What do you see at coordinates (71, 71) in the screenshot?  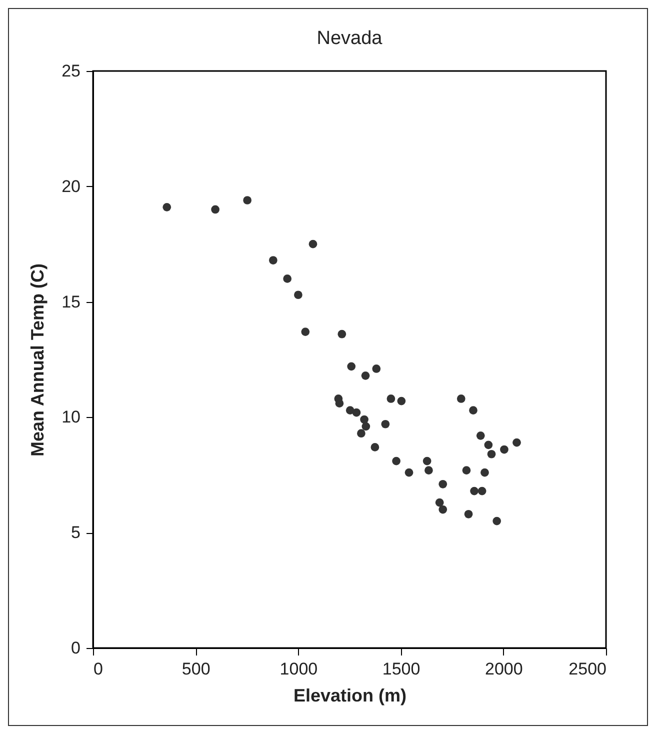 I see `y-tick-label: 25` at bounding box center [71, 71].